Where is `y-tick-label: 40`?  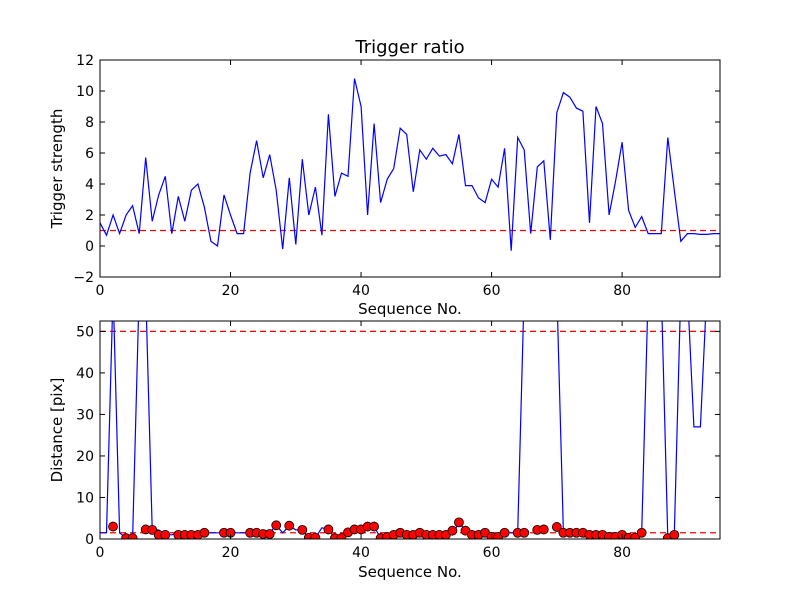 y-tick-label: 40 is located at coordinates (85, 374).